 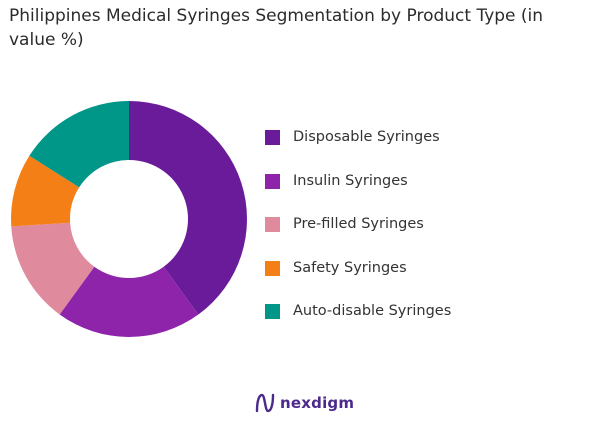 I want to click on slice-safety-syringes, so click(x=45, y=191).